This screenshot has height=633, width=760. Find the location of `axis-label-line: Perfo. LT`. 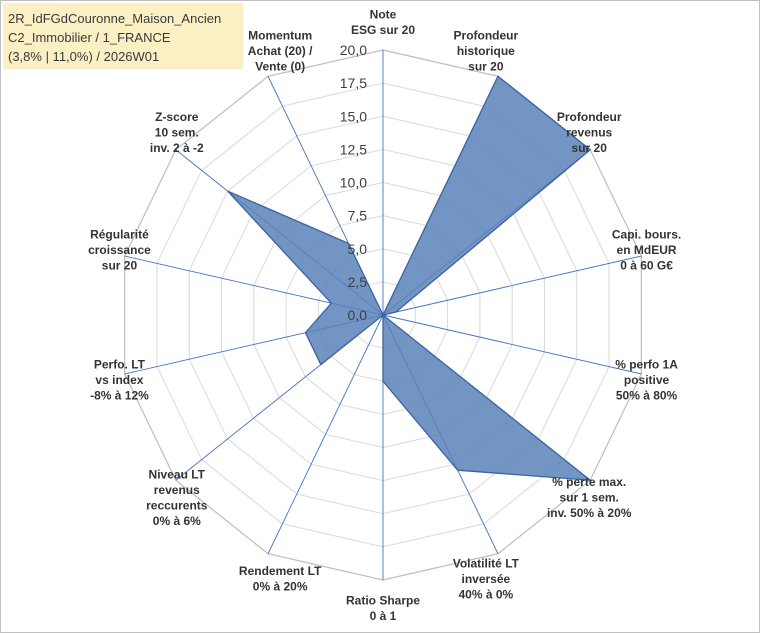

axis-label-line: Perfo. LT is located at coordinates (120, 365).